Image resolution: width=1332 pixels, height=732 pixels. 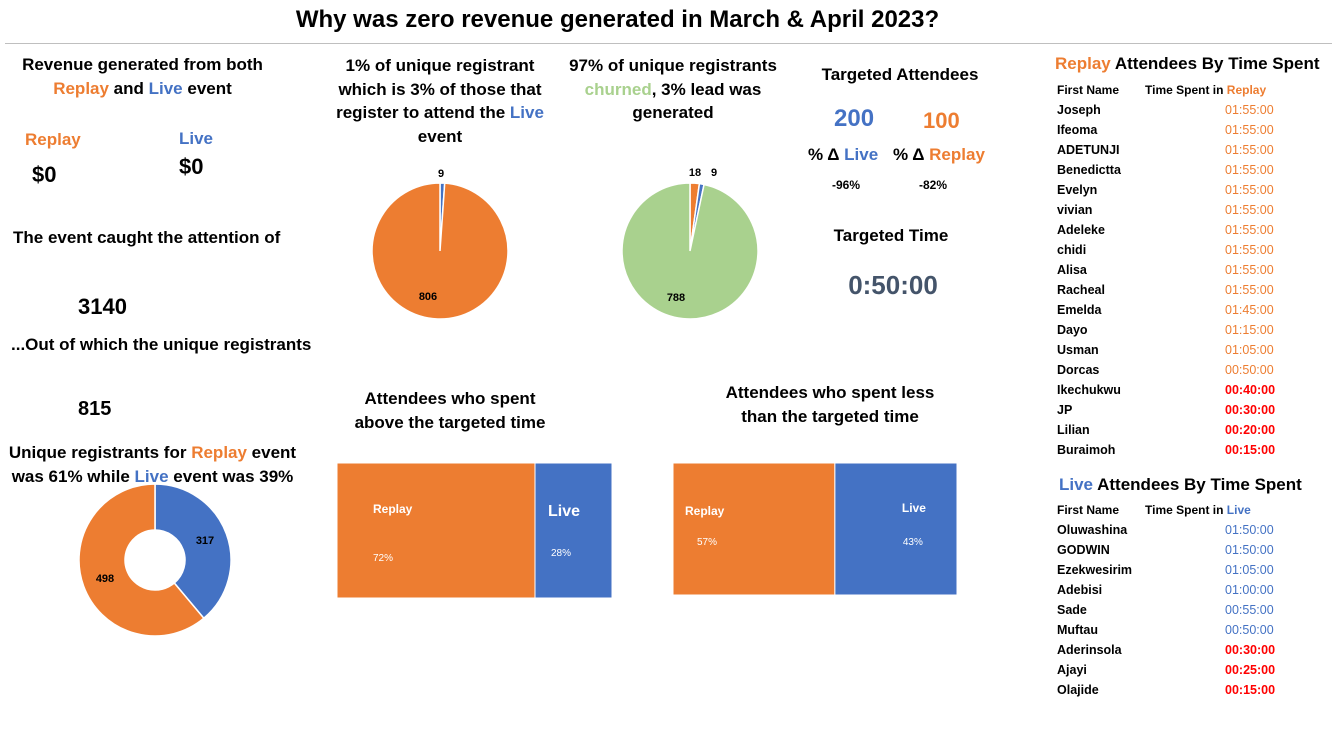 What do you see at coordinates (1249, 370) in the screenshot?
I see `replay-table-row-time: 00:50:00` at bounding box center [1249, 370].